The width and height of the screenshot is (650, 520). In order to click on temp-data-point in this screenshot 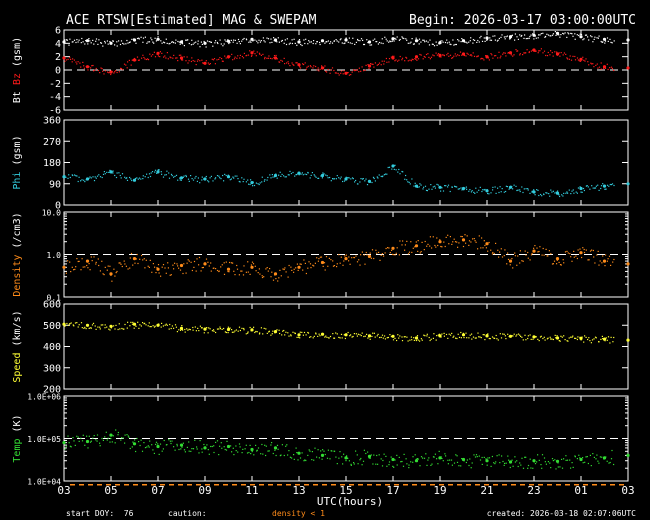, I will do `click(322, 455)`.